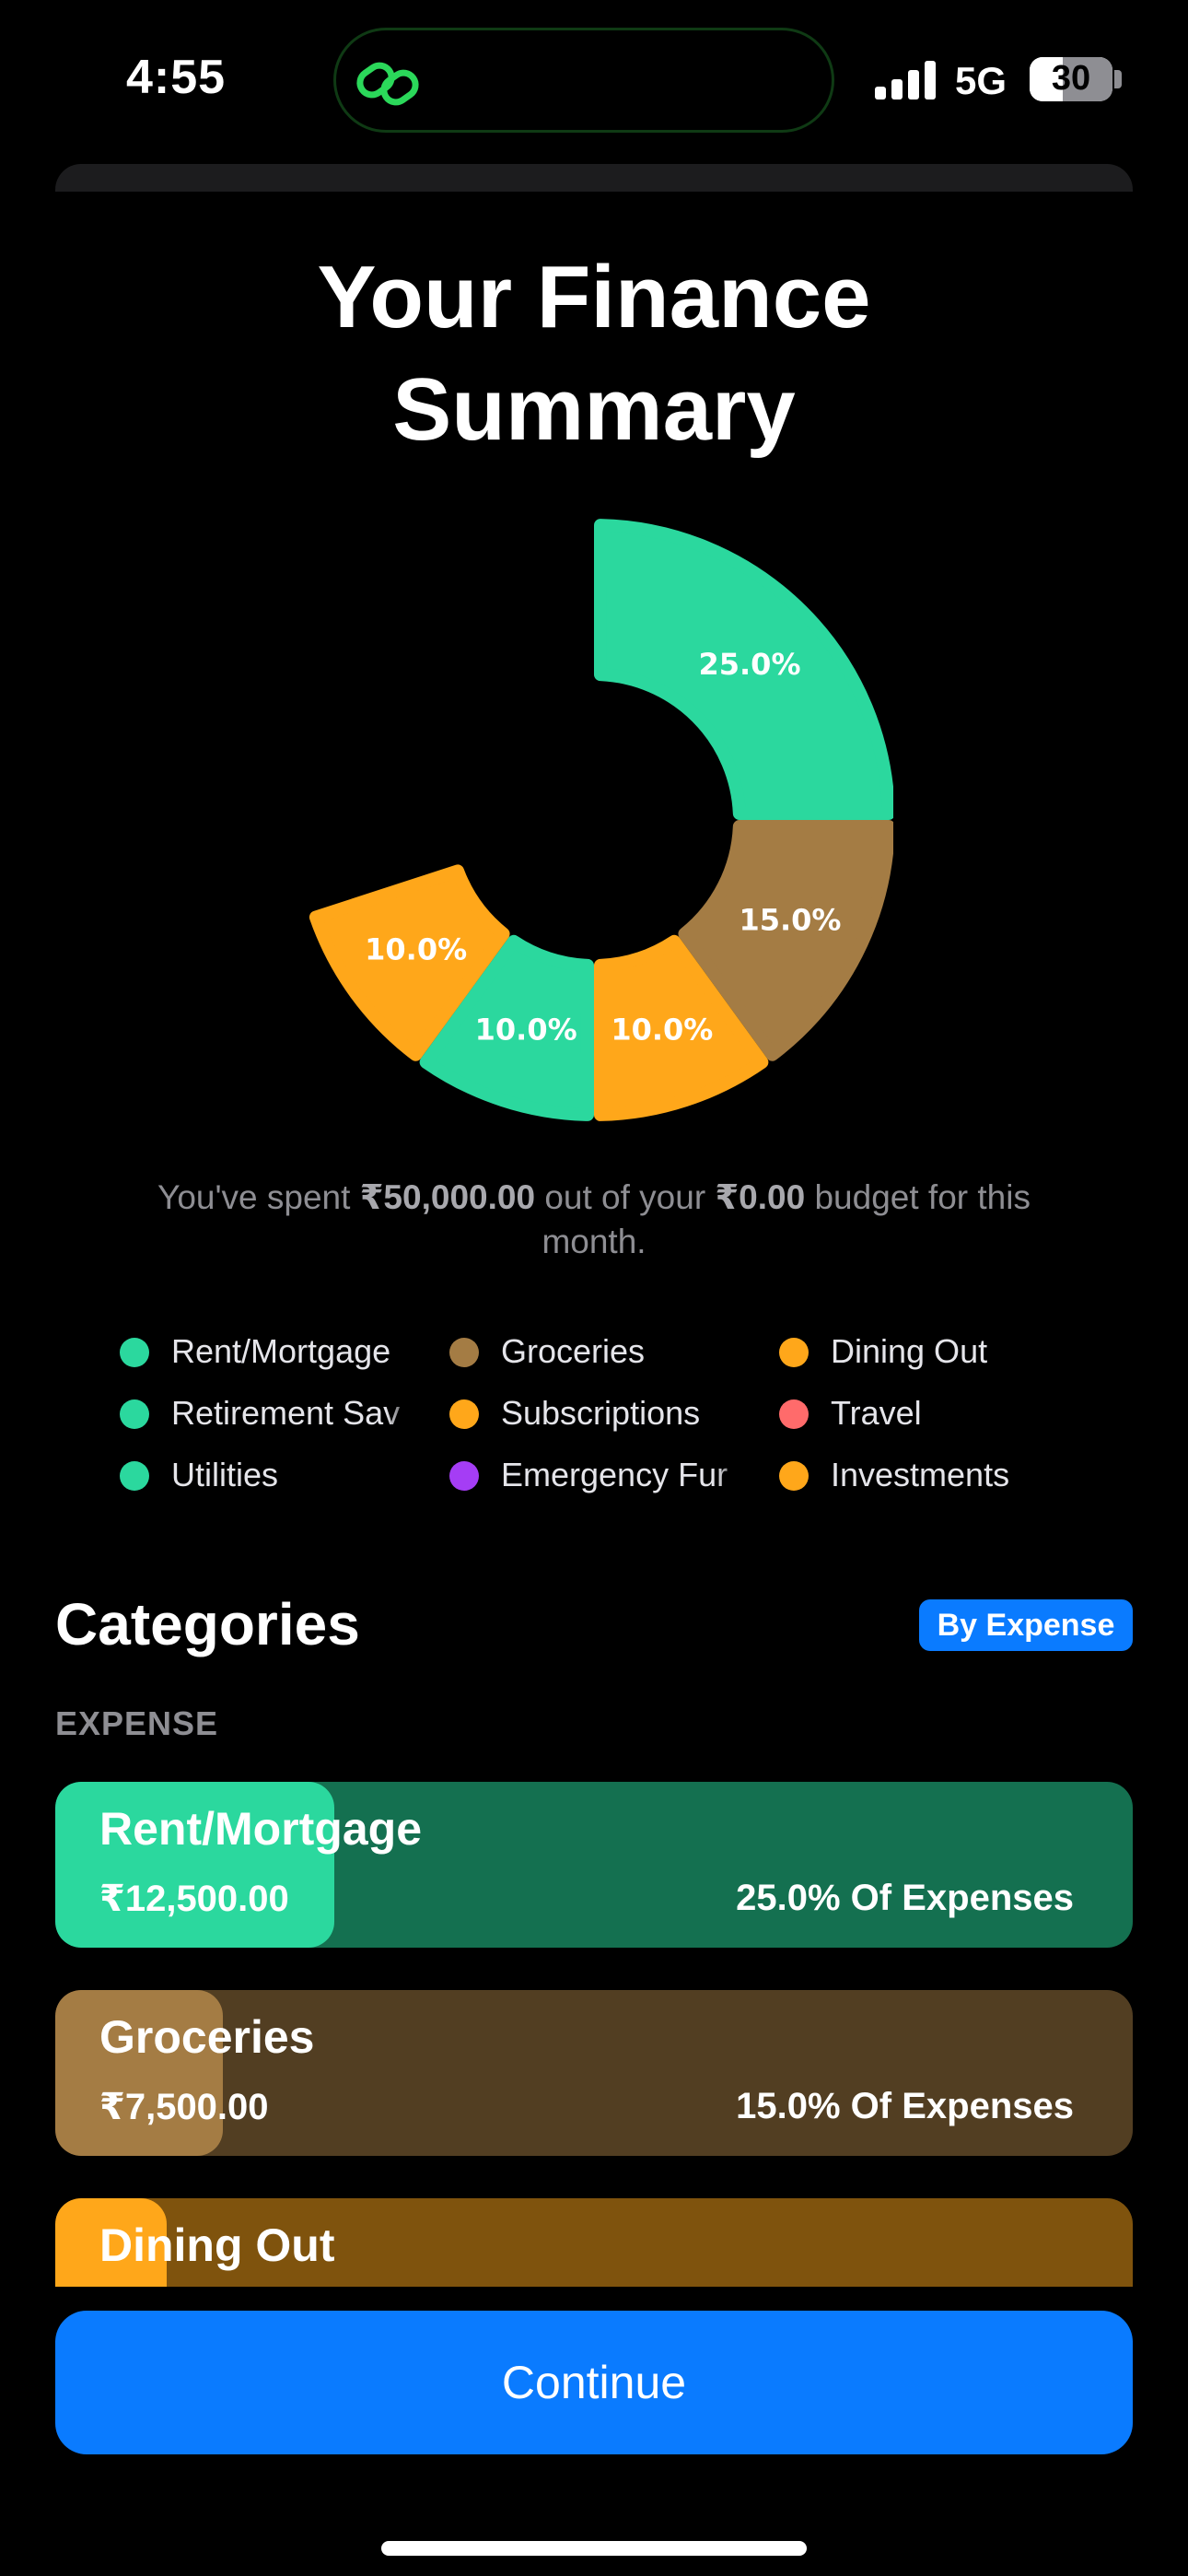  Describe the element at coordinates (920, 1474) in the screenshot. I see `legend-label: Investments` at that location.